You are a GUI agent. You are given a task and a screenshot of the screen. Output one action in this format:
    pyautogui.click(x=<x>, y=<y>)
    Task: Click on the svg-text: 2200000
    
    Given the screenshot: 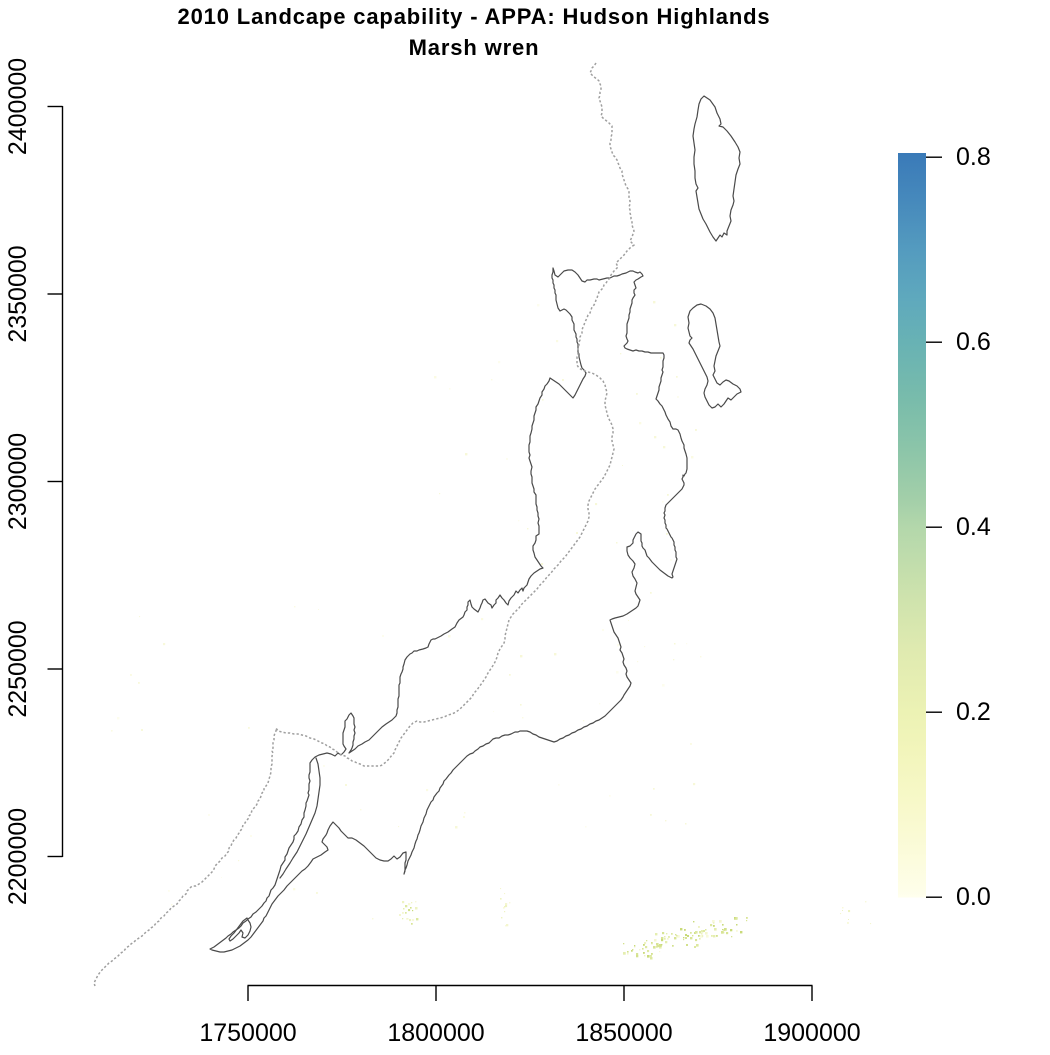 What is the action you would take?
    pyautogui.click(x=18, y=856)
    